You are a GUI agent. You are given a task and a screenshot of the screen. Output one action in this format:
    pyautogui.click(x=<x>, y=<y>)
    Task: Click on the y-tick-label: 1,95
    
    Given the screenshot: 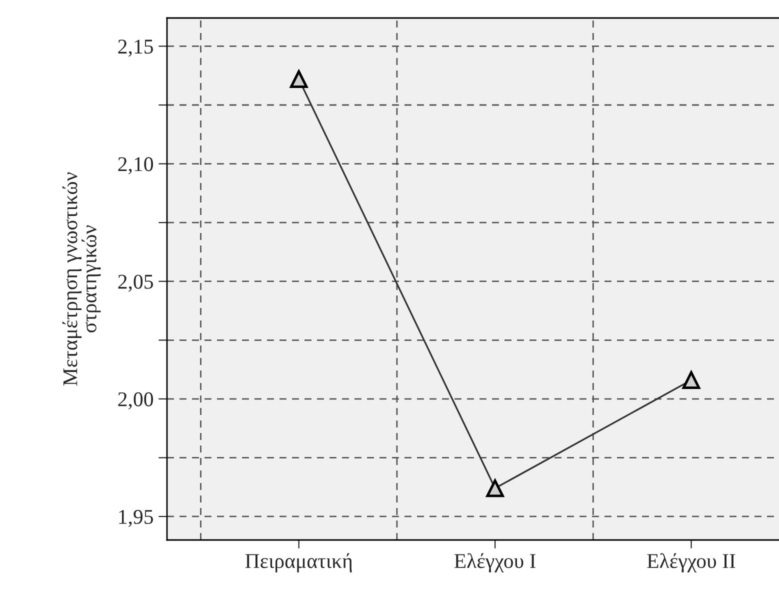 What is the action you would take?
    pyautogui.click(x=136, y=518)
    